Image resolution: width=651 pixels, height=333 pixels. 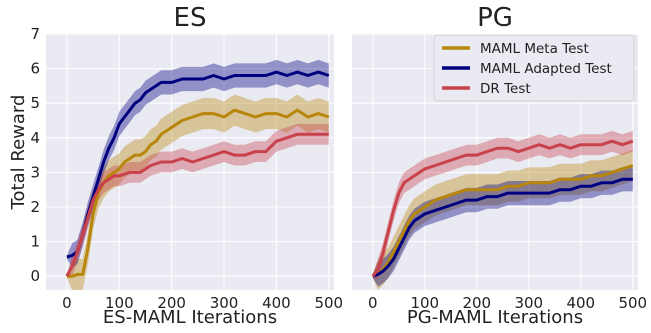 What do you see at coordinates (119, 303) in the screenshot?
I see `x-tick-label-es-1: 100` at bounding box center [119, 303].